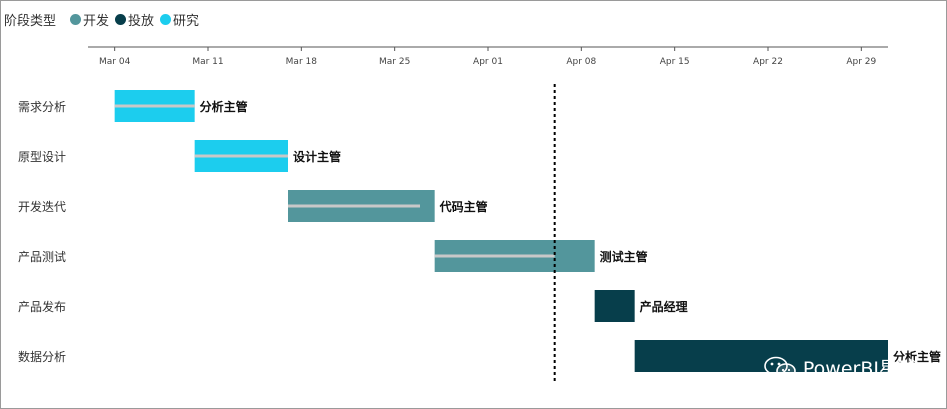 Image resolution: width=947 pixels, height=409 pixels. What do you see at coordinates (42, 306) in the screenshot?
I see `task-label: 产品发布` at bounding box center [42, 306].